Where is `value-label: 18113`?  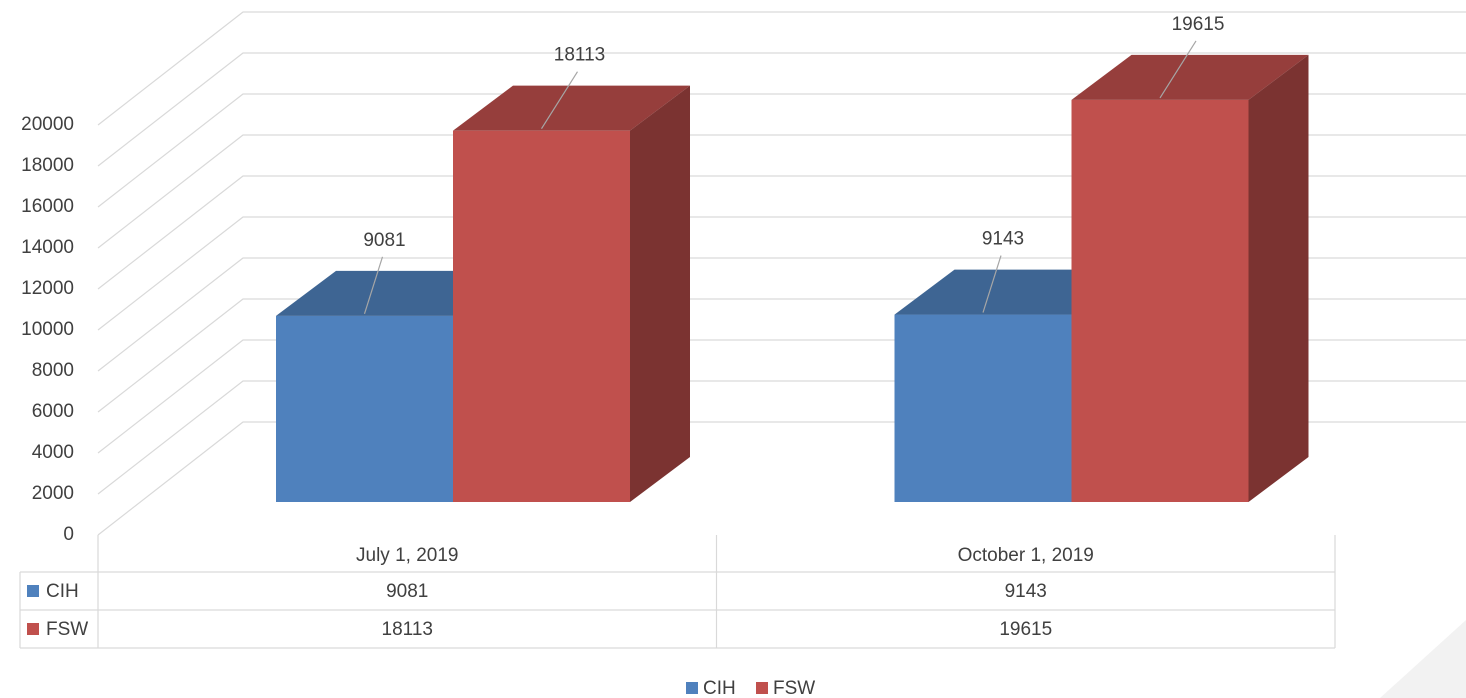
value-label: 18113 is located at coordinates (579, 55).